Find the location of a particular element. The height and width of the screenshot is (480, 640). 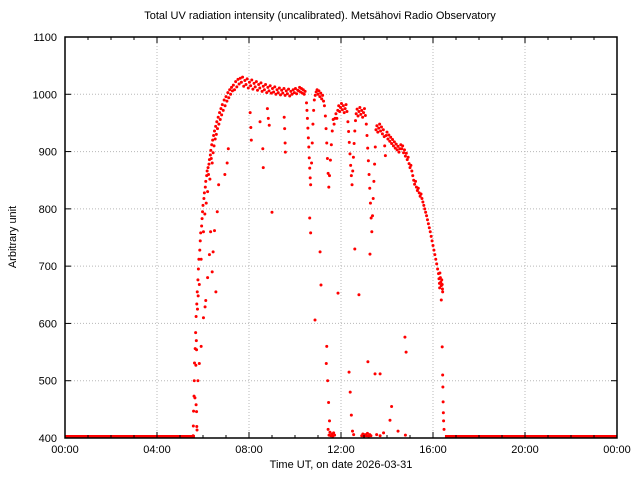

y-tick-label: 500 is located at coordinates (48, 382).